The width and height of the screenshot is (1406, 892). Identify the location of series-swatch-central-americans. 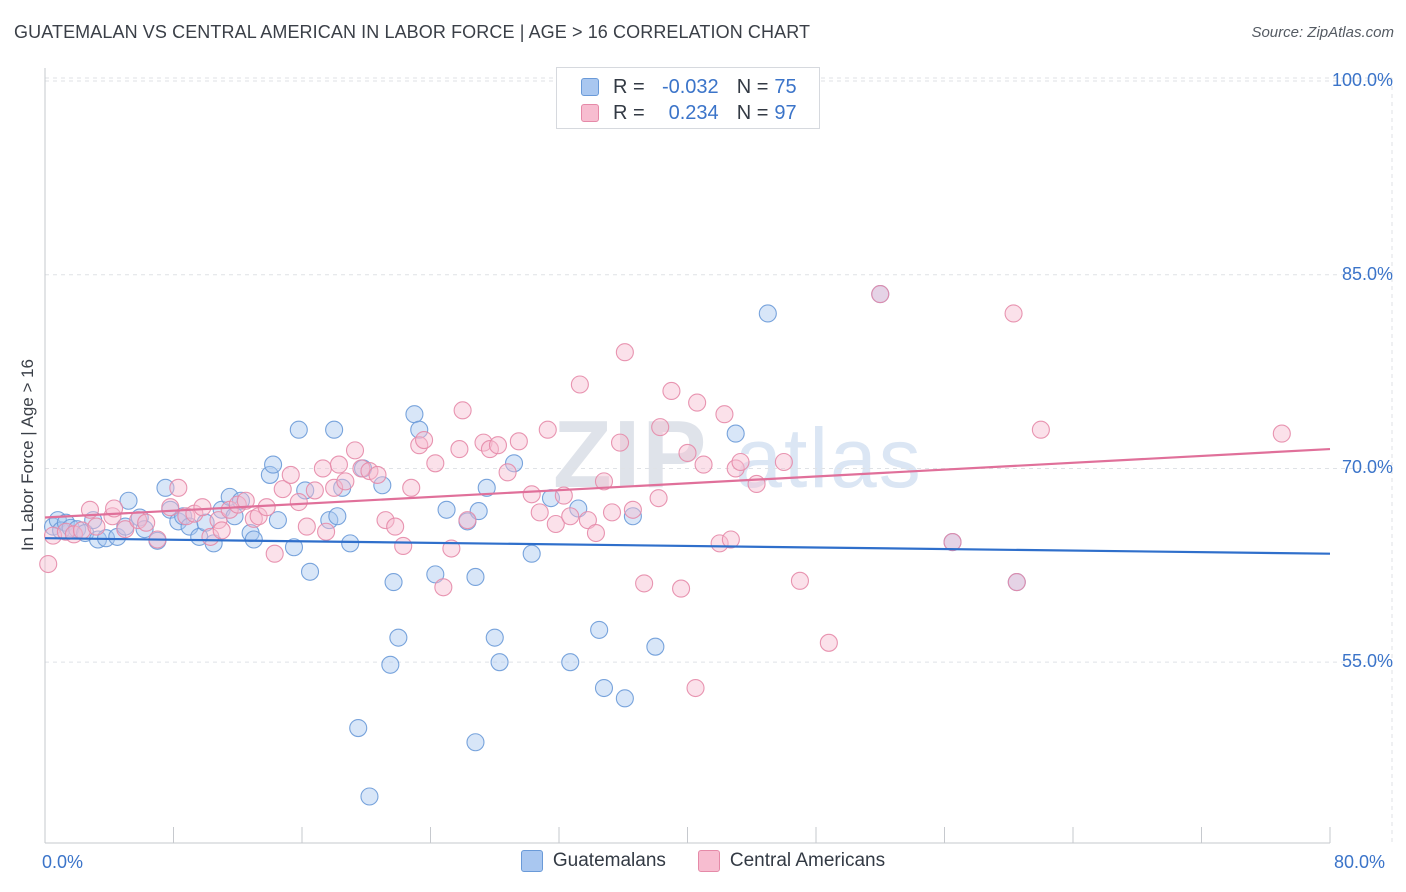
(708, 861).